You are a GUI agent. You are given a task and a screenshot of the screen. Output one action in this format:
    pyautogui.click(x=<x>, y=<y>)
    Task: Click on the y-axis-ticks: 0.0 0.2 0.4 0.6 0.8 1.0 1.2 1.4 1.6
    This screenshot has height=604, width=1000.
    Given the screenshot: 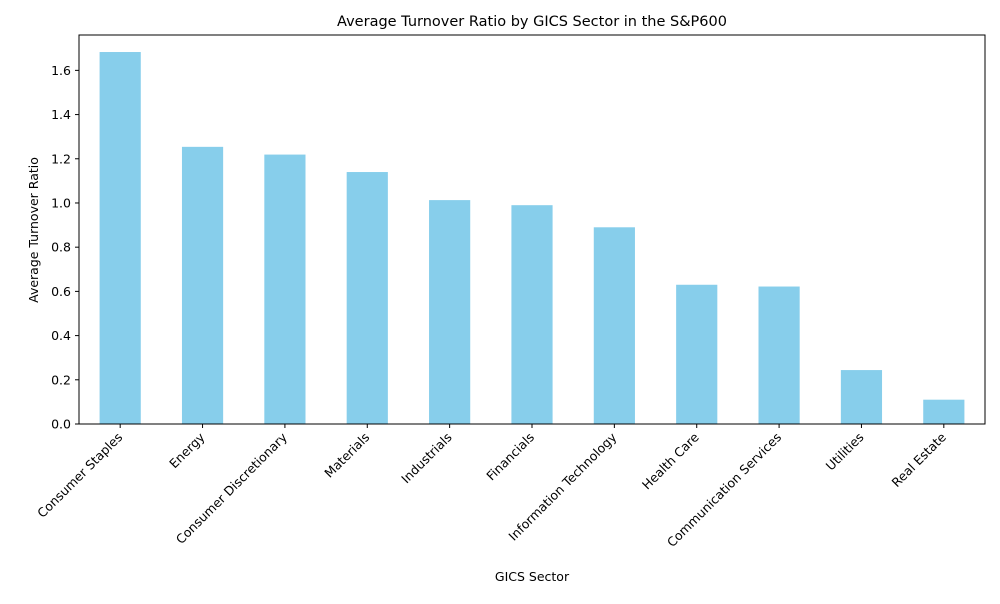 What is the action you would take?
    pyautogui.click(x=65, y=247)
    